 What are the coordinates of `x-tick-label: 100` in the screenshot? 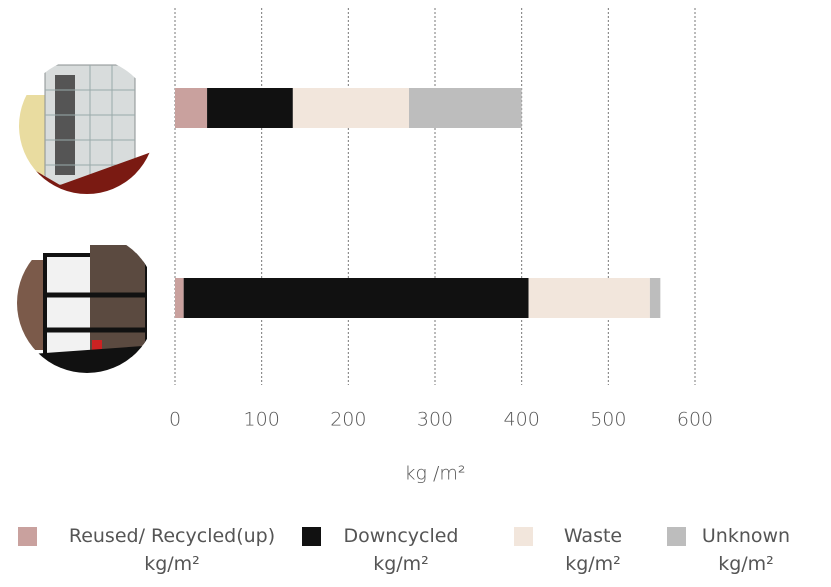 It's located at (262, 420).